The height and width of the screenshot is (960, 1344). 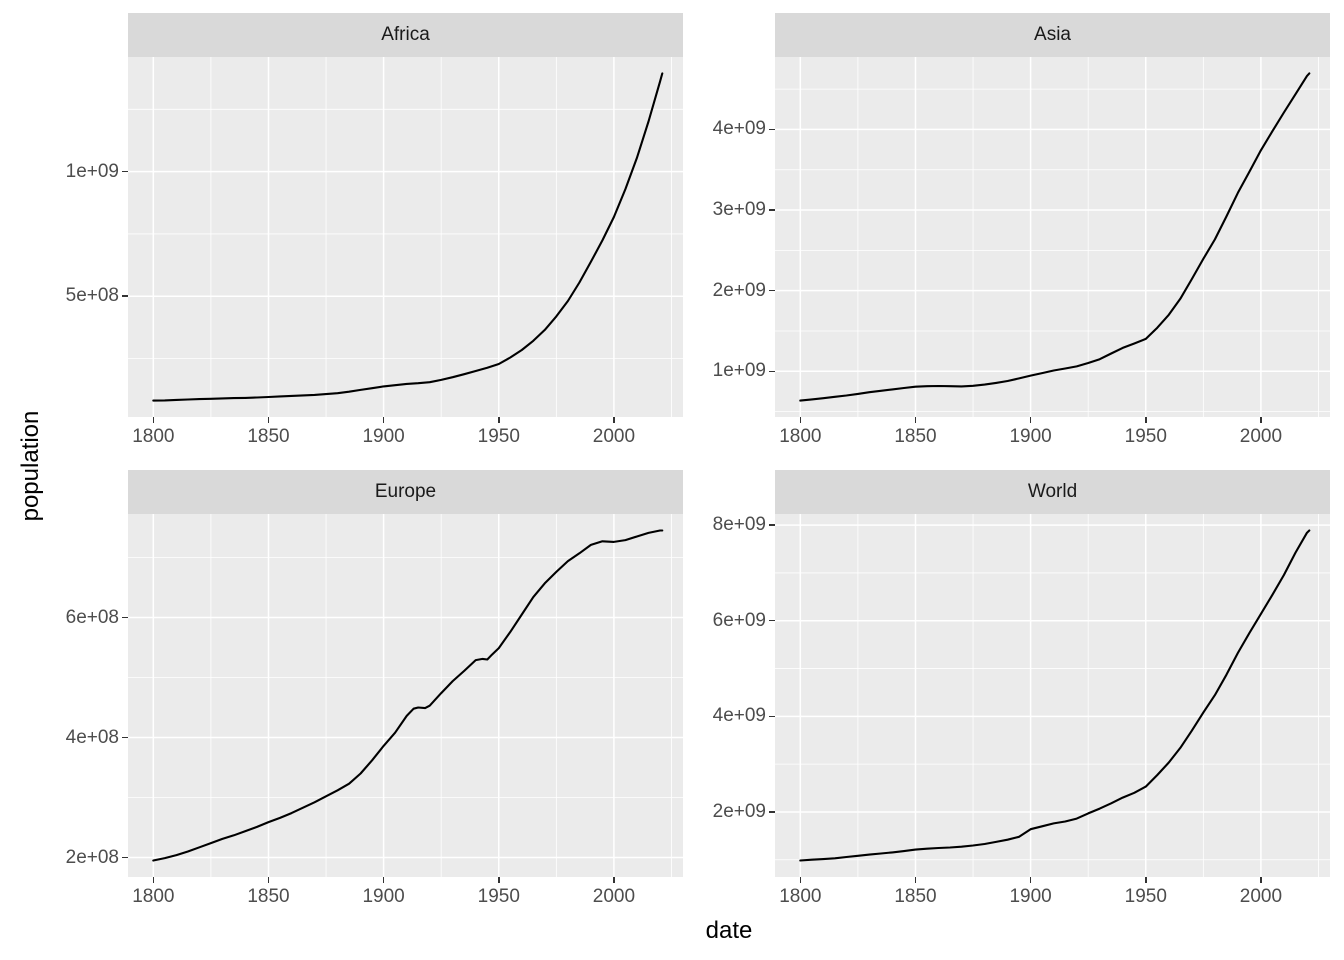 I want to click on y-tick-label: 6e+08, so click(x=92, y=617).